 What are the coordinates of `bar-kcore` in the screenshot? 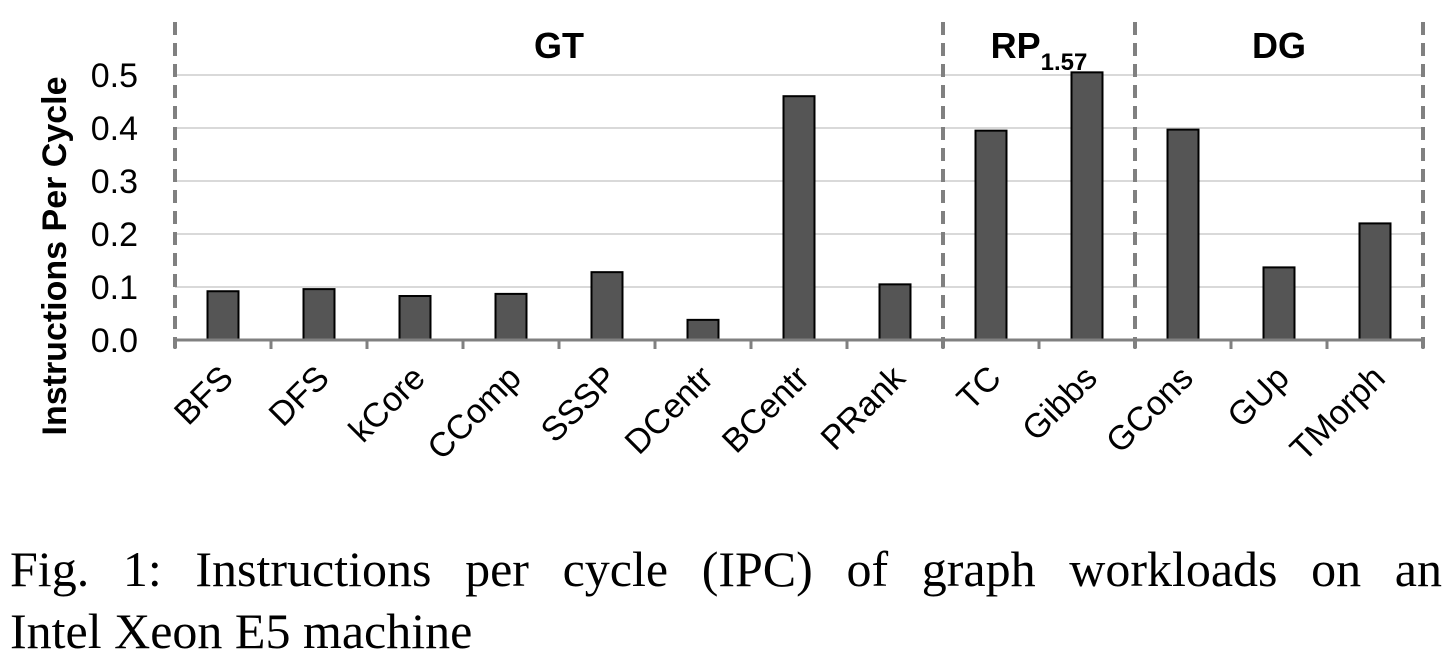 It's located at (415, 318).